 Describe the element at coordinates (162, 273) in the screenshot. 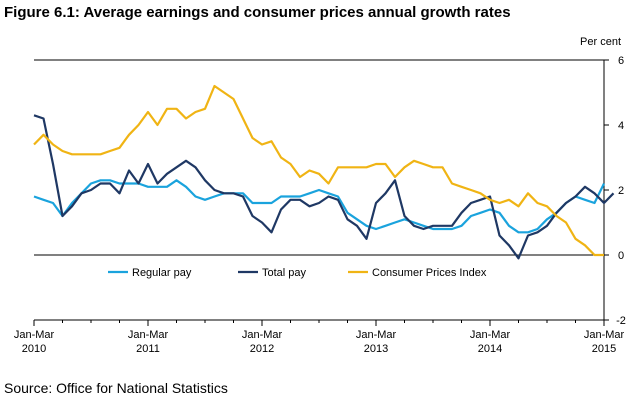

I see `legend-label-regular-pay: Regular pay` at that location.